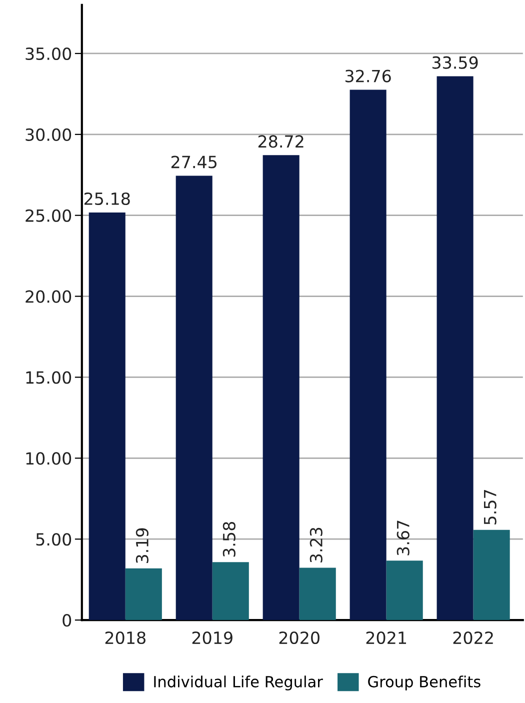 The image size is (525, 703). I want to click on y-tick-label: 0, so click(67, 620).